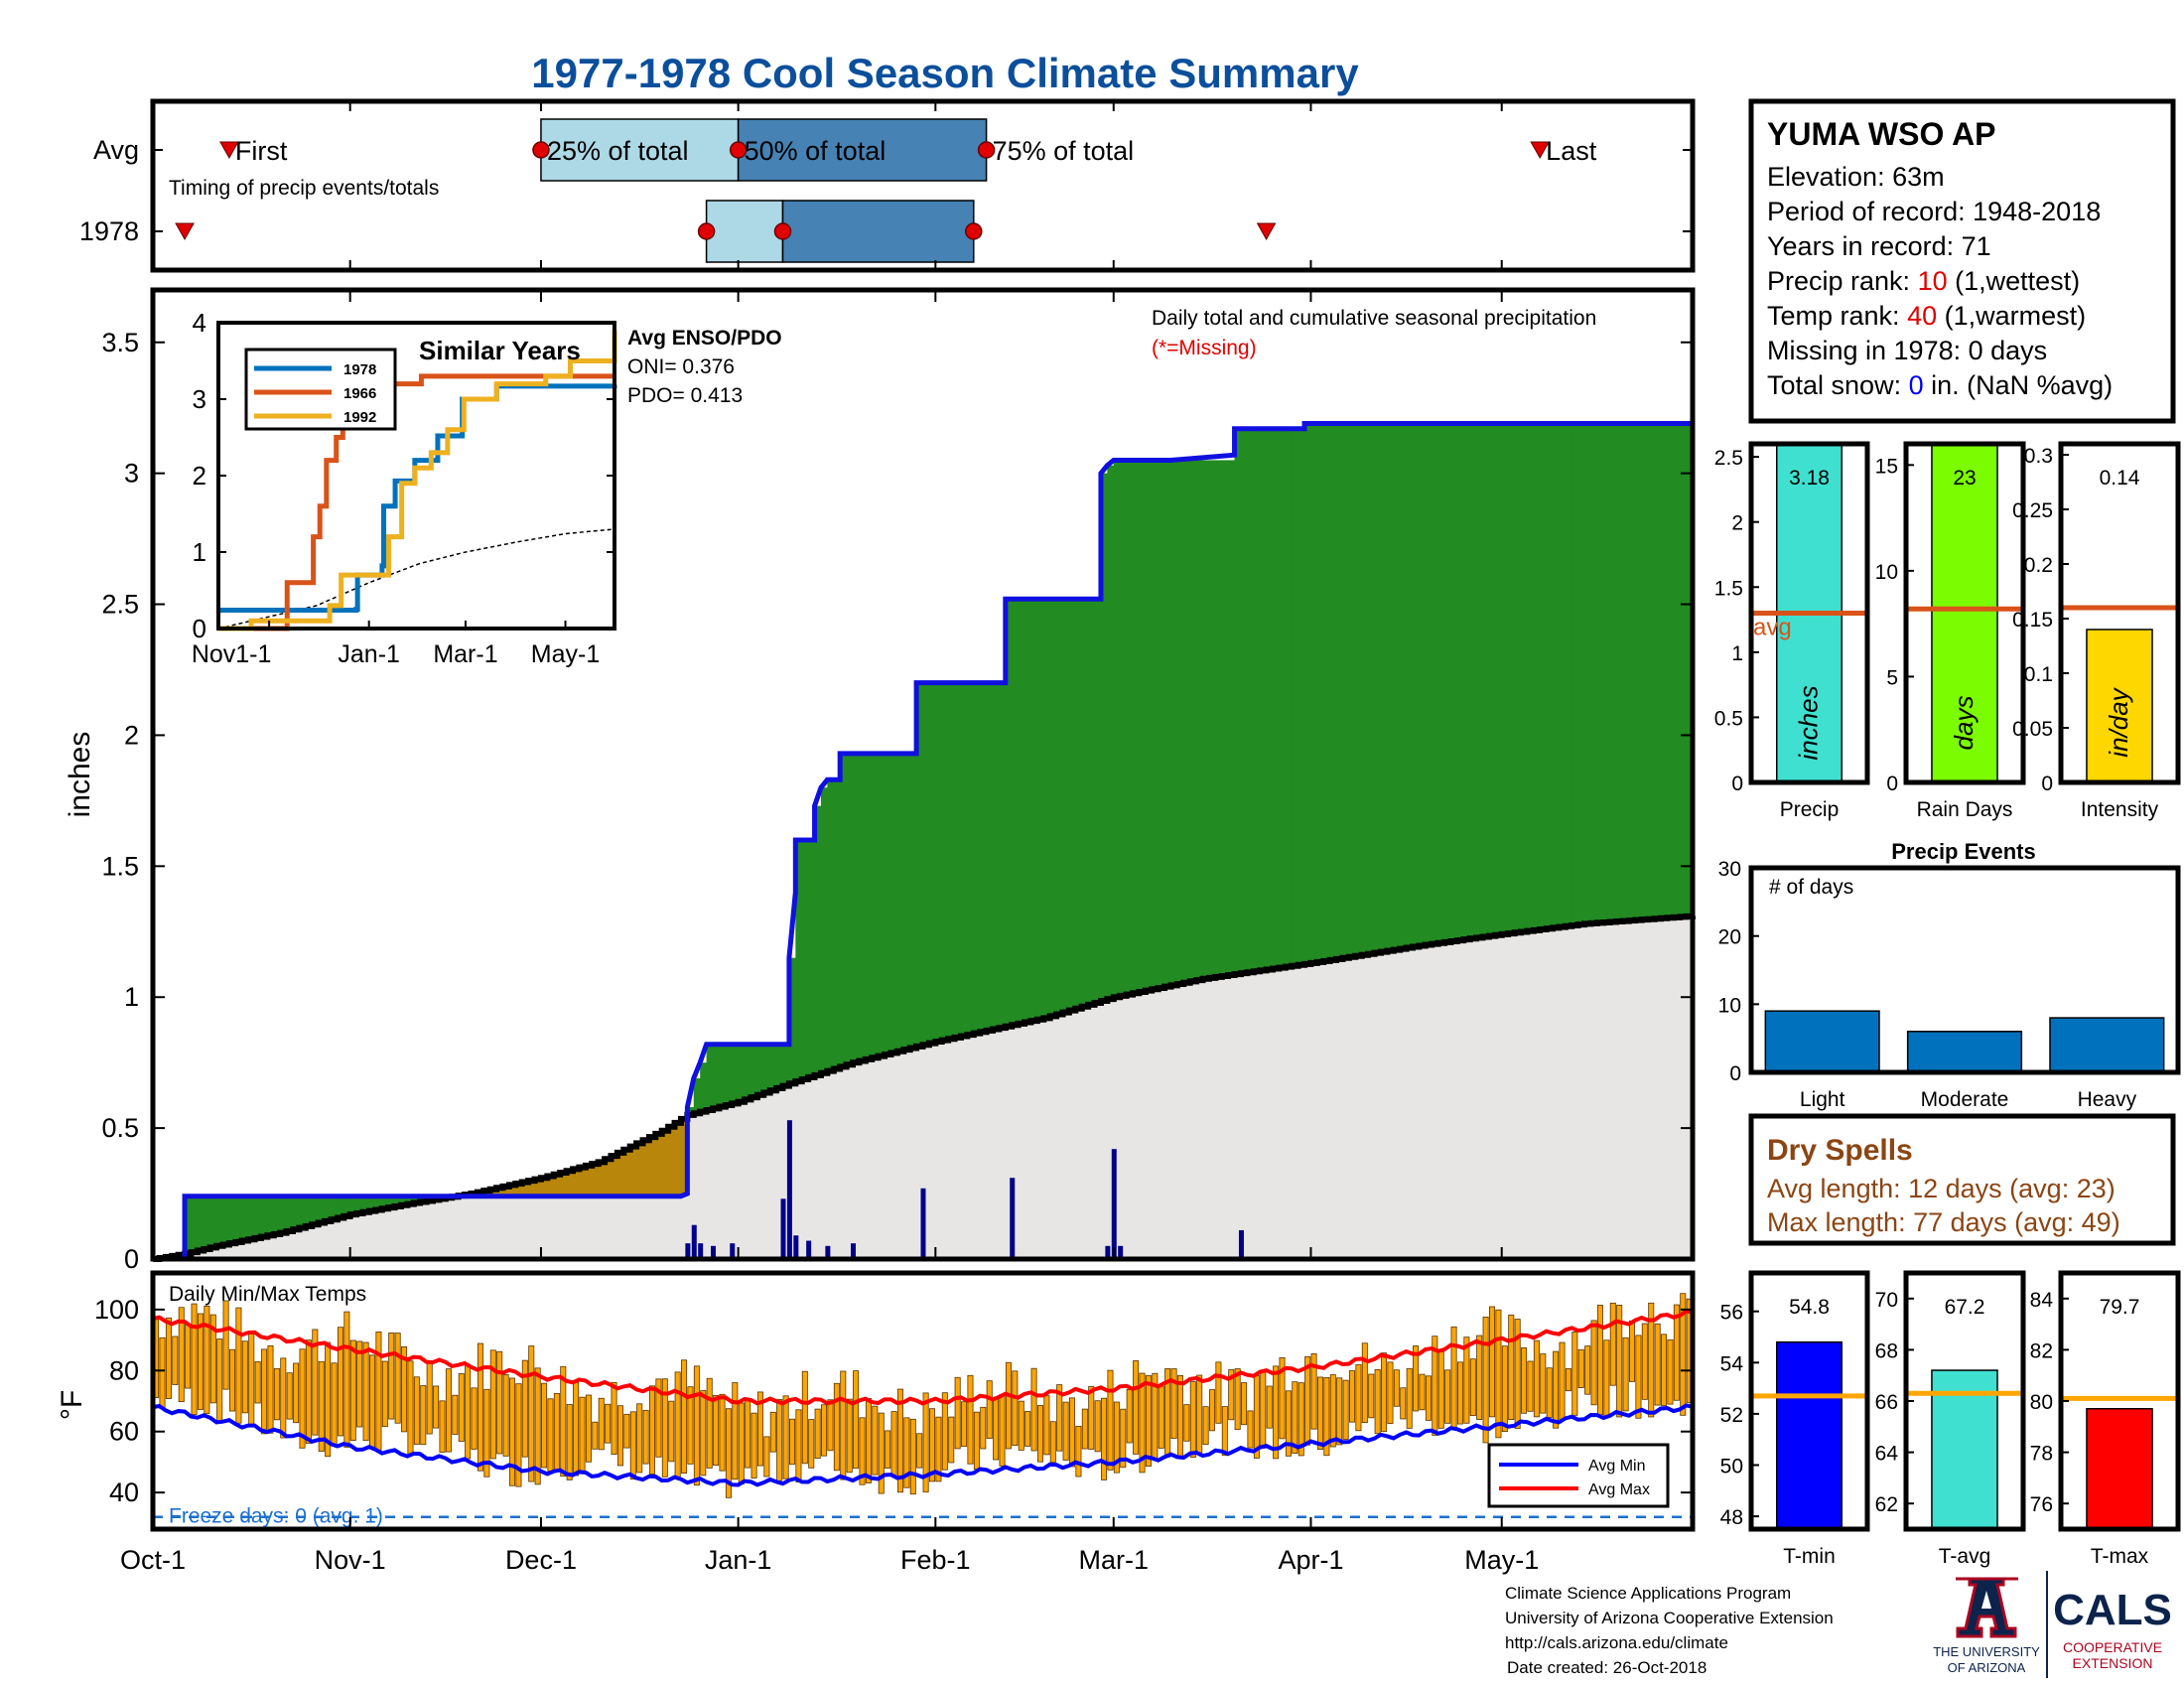 Image resolution: width=2184 pixels, height=1688 pixels. Describe the element at coordinates (1907, 350) in the screenshot. I see `station-missing: Missing in 1978: 0 days` at that location.